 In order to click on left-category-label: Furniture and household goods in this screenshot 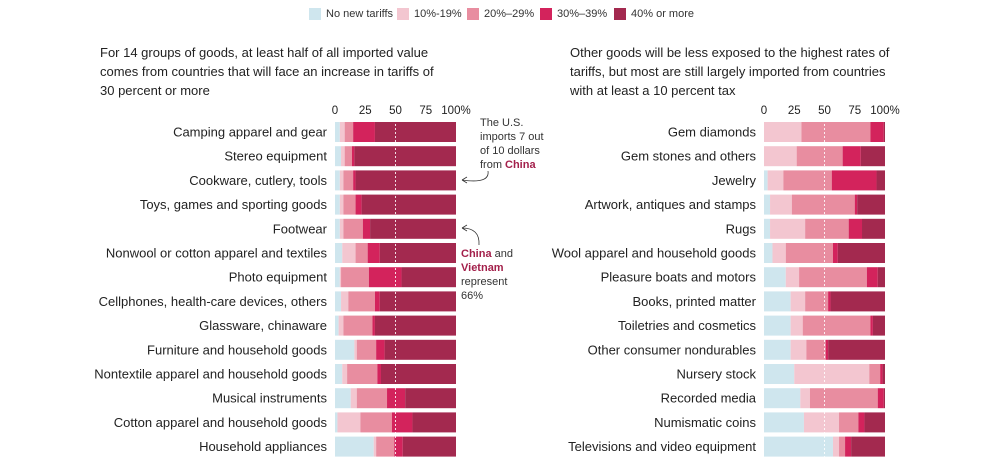, I will do `click(237, 349)`.